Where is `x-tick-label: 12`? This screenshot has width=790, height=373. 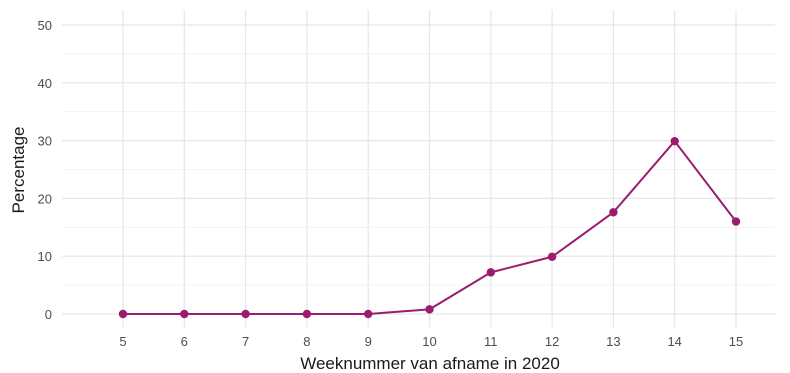 x-tick-label: 12 is located at coordinates (552, 341).